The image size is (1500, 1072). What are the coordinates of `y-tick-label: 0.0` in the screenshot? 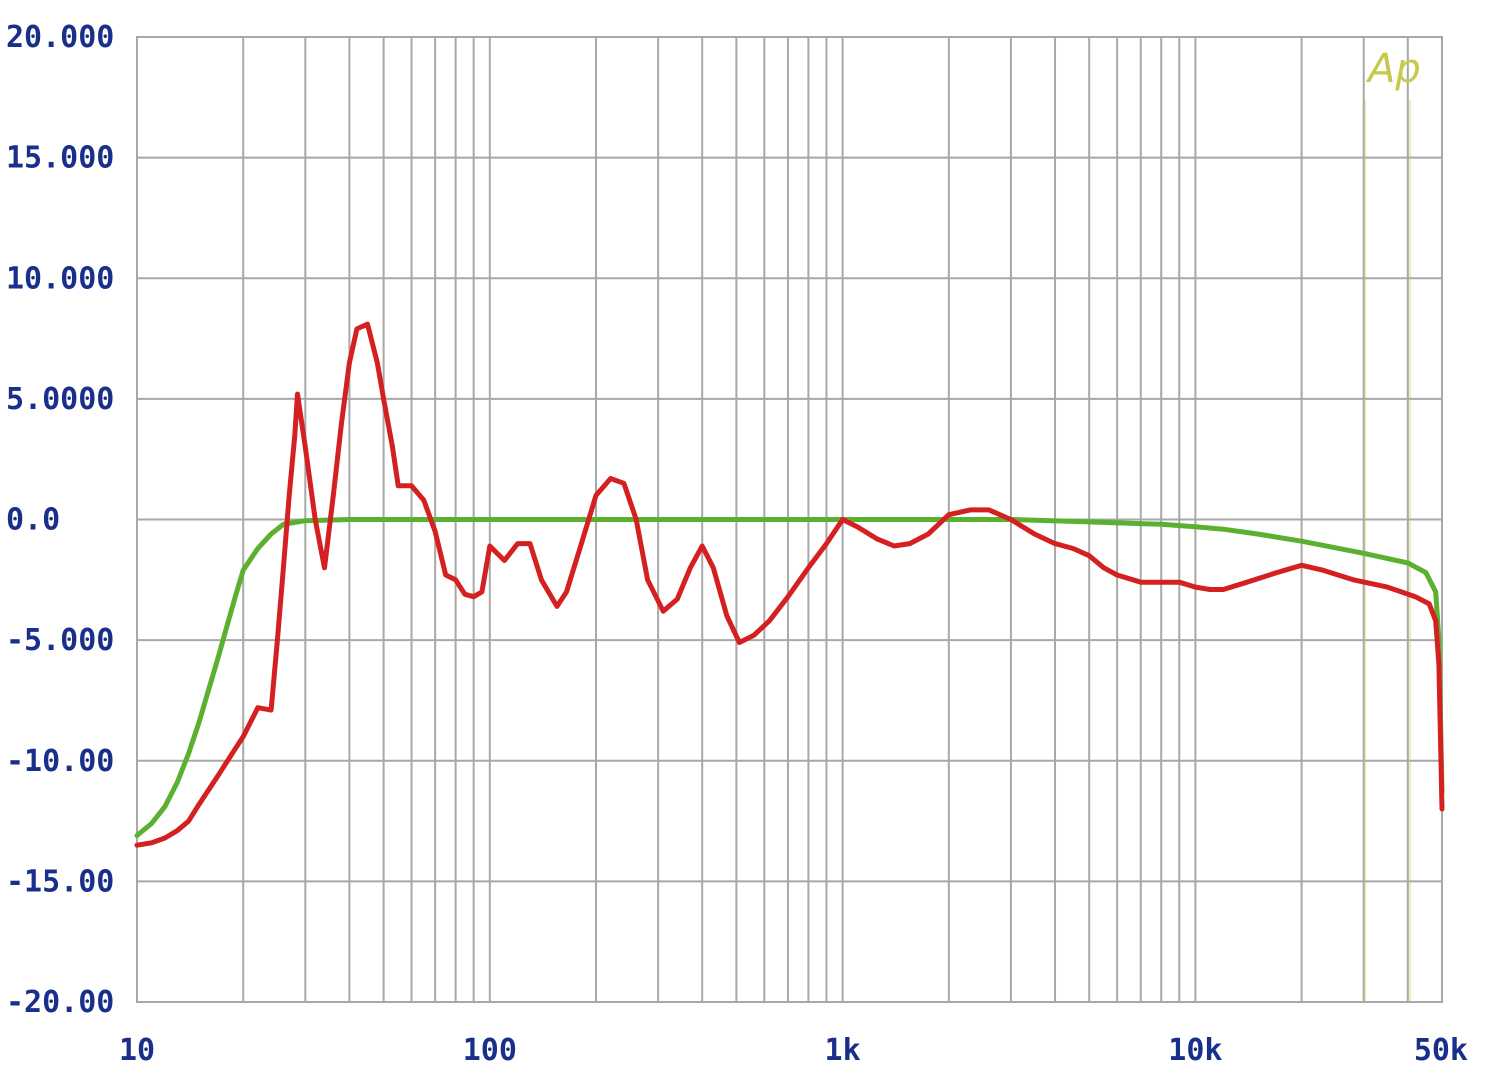 It's located at (33, 520).